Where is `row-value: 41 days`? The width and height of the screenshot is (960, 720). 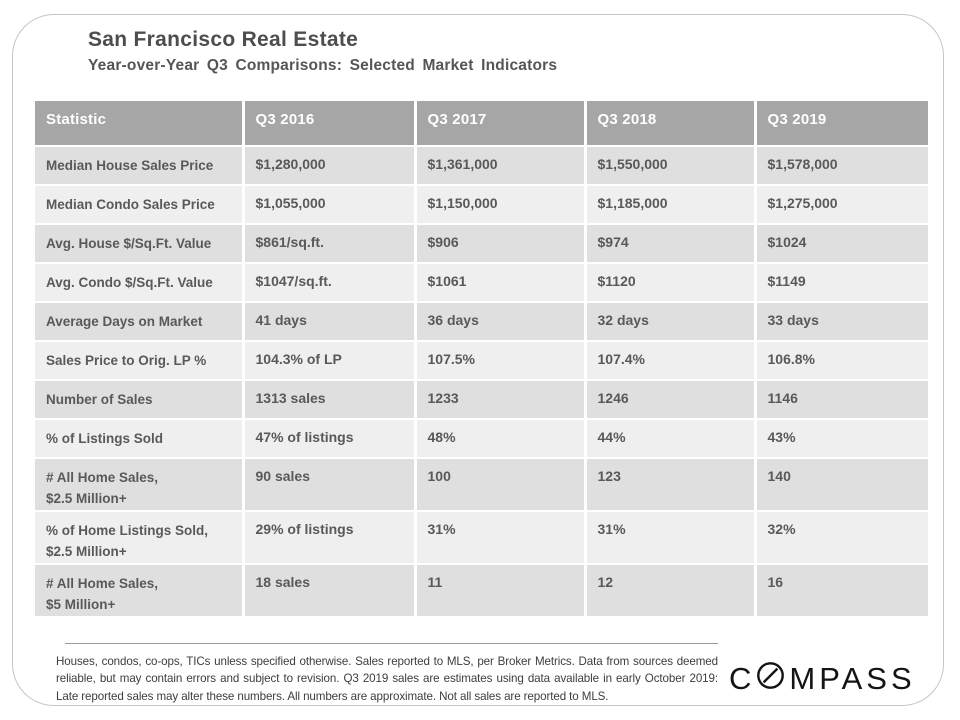 row-value: 41 days is located at coordinates (330, 322).